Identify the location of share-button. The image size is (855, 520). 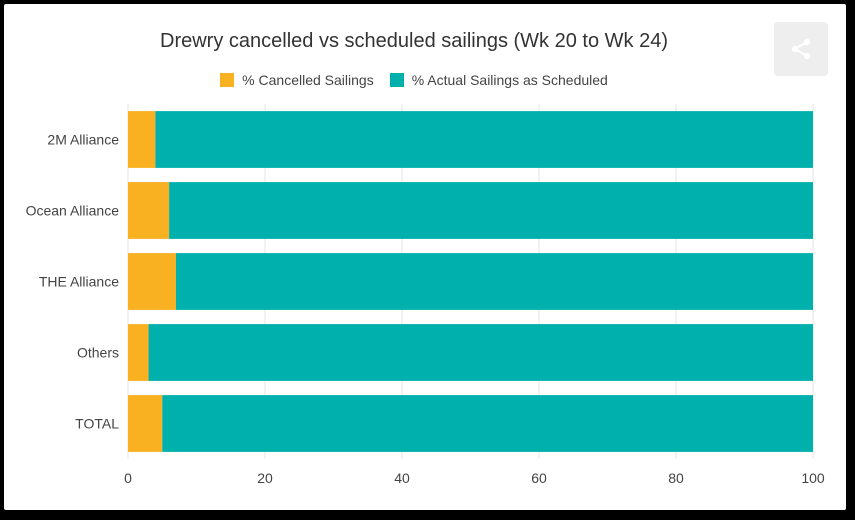
(801, 49).